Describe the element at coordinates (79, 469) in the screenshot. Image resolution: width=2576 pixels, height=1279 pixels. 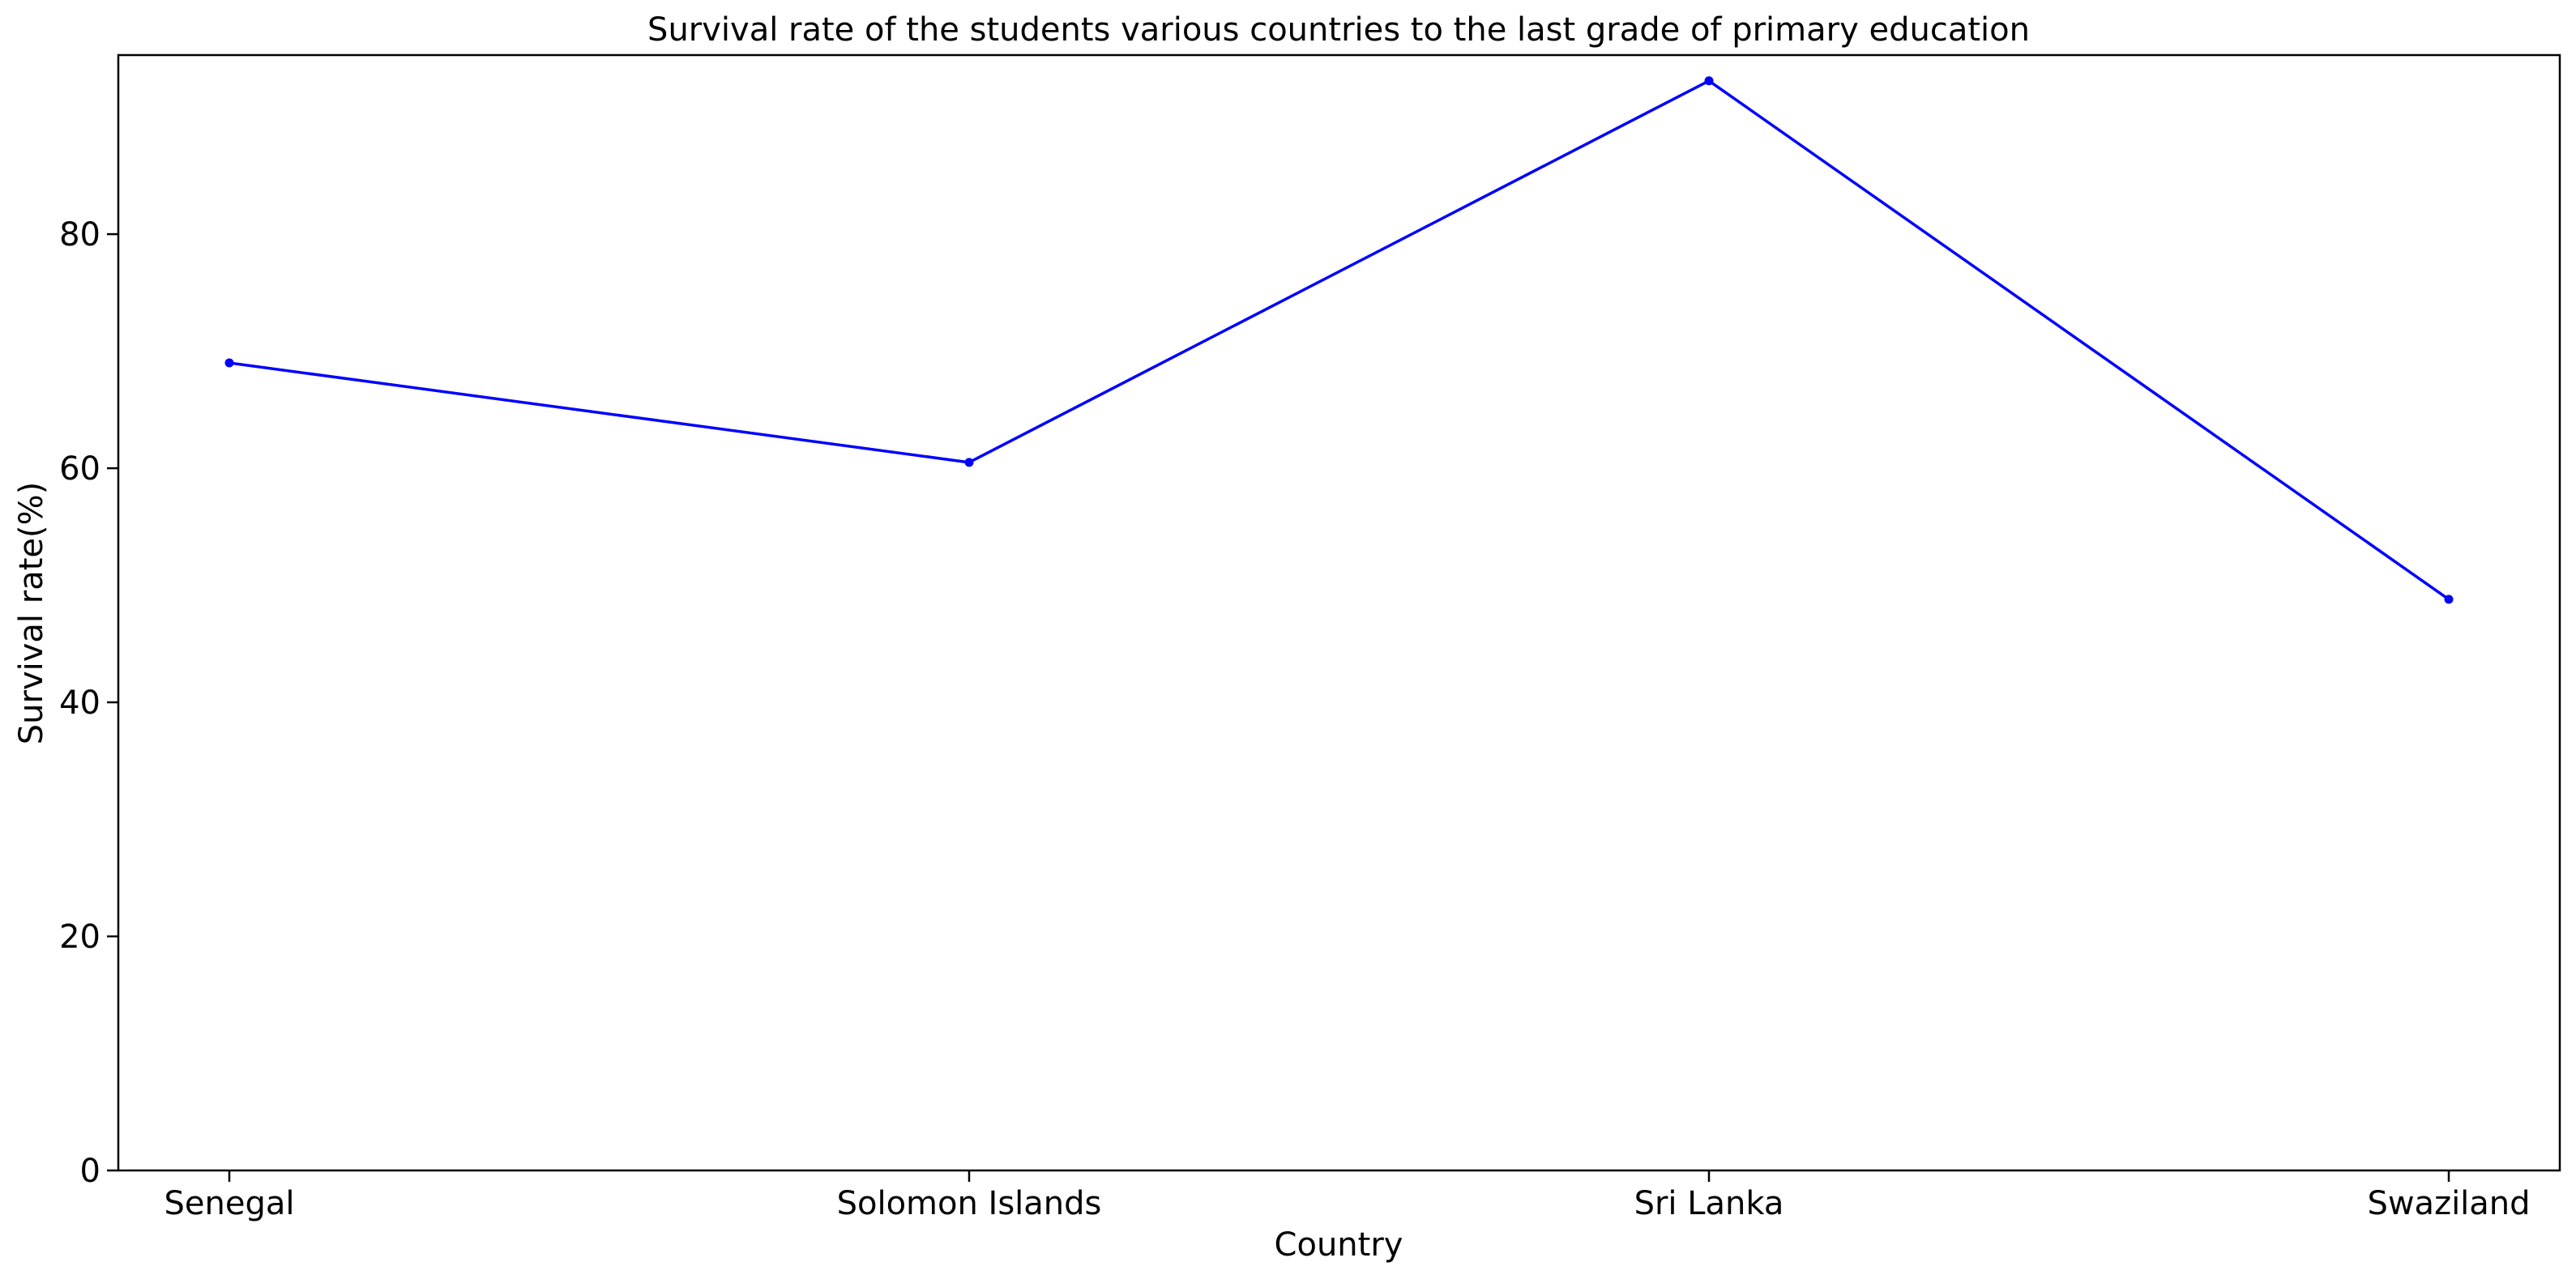
I see `y-tick-label: 60` at that location.